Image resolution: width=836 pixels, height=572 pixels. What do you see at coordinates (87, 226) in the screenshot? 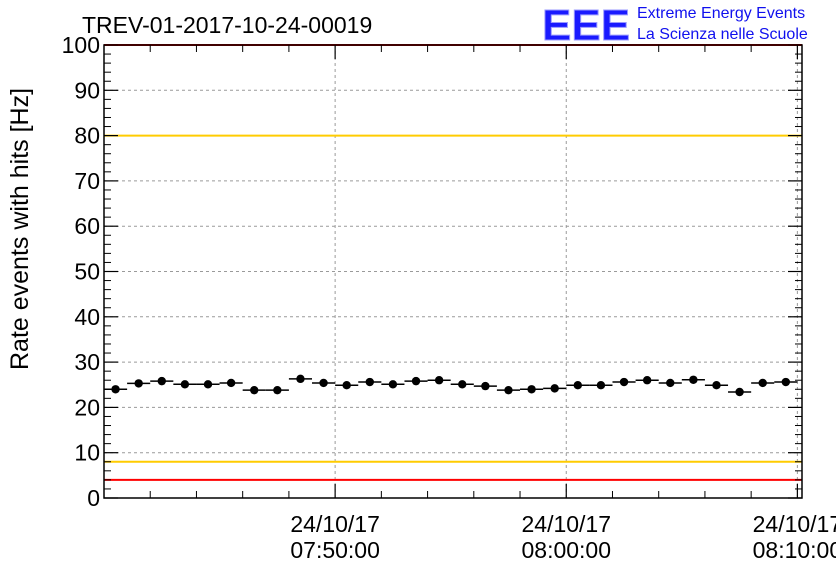
I see `y-tick-label: 60` at bounding box center [87, 226].